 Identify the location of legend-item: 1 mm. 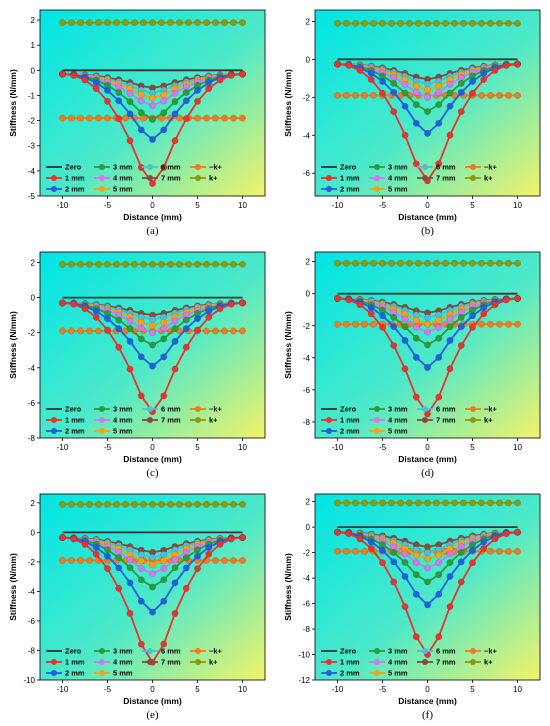
(340, 420).